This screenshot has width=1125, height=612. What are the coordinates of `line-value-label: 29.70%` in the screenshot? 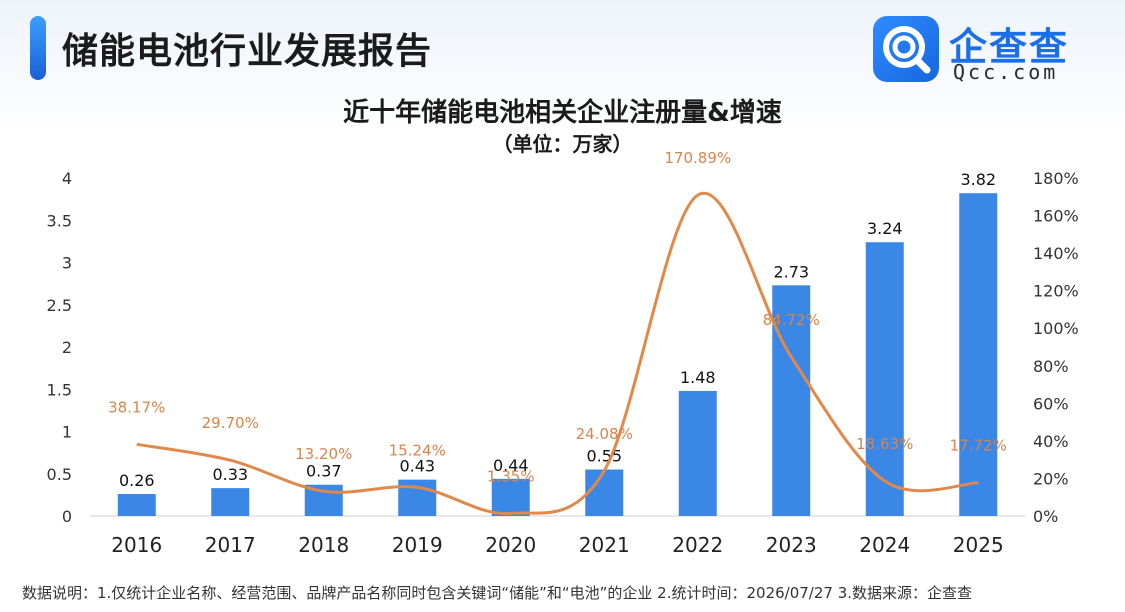 It's located at (230, 423).